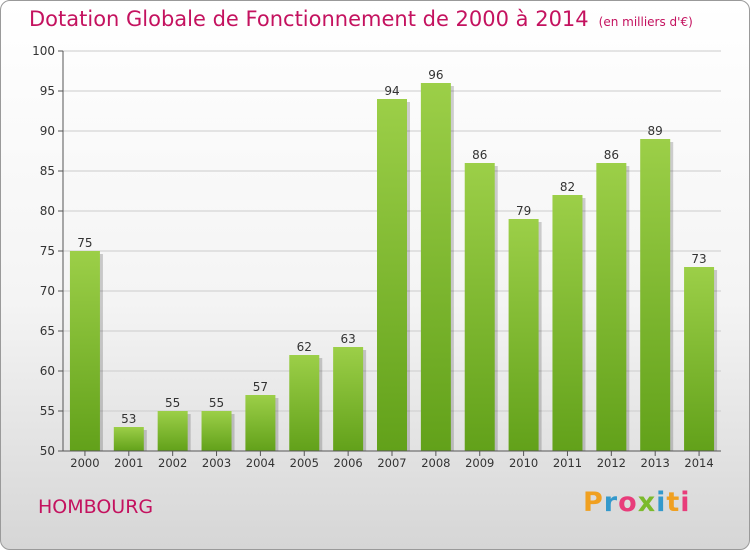  Describe the element at coordinates (172, 463) in the screenshot. I see `x-tick-label: 2002` at that location.